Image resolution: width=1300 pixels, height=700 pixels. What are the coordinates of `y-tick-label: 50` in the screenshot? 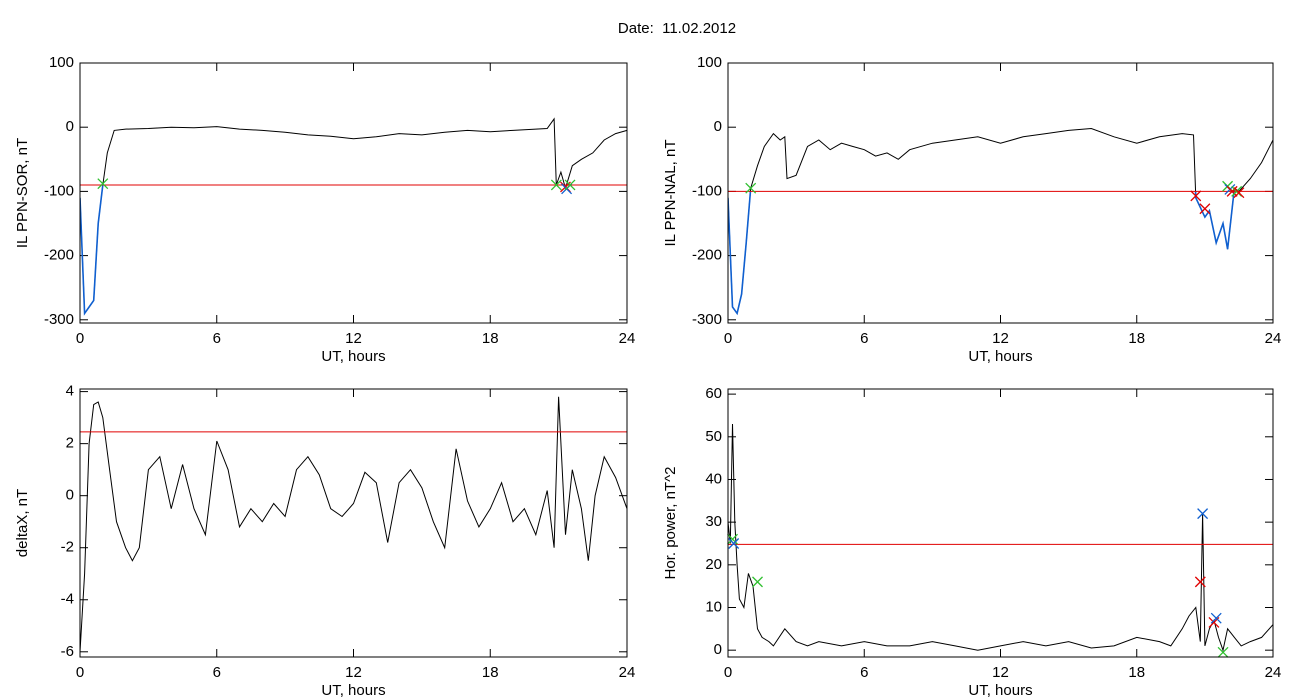 It's located at (713, 436).